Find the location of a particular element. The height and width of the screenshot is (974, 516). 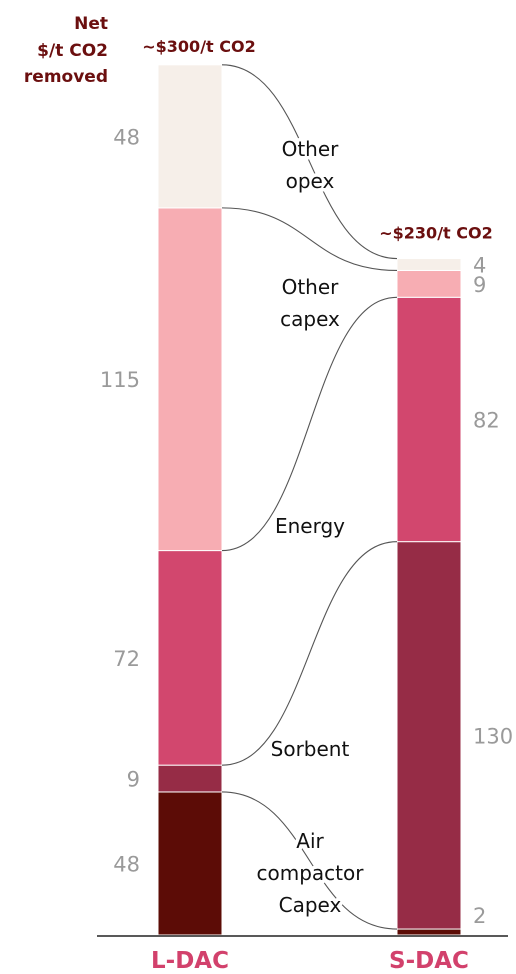

value-label-l-dac-other-opex: 48 is located at coordinates (126, 137).